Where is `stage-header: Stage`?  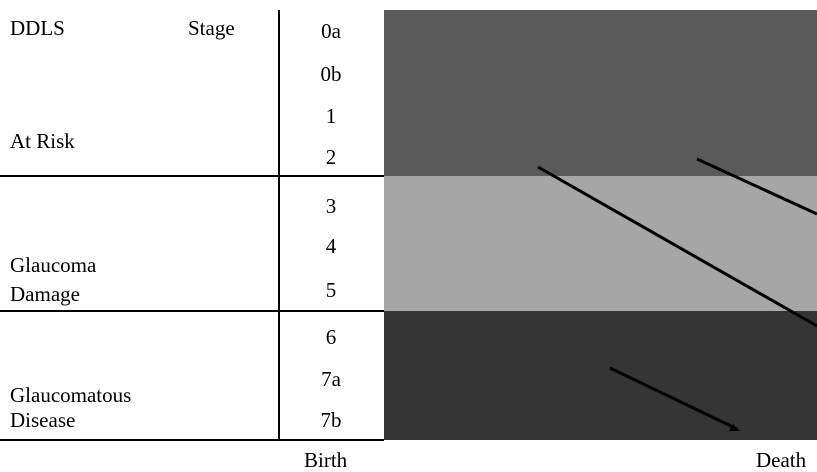 stage-header: Stage is located at coordinates (211, 28).